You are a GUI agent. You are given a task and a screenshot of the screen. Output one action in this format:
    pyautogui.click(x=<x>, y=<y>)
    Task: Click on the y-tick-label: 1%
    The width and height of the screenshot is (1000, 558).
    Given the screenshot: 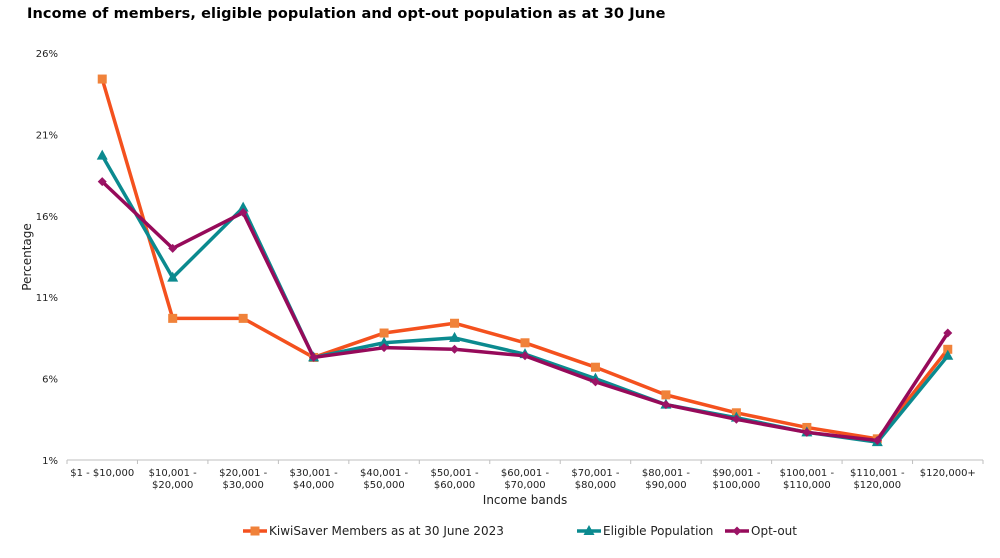 What is the action you would take?
    pyautogui.click(x=50, y=461)
    